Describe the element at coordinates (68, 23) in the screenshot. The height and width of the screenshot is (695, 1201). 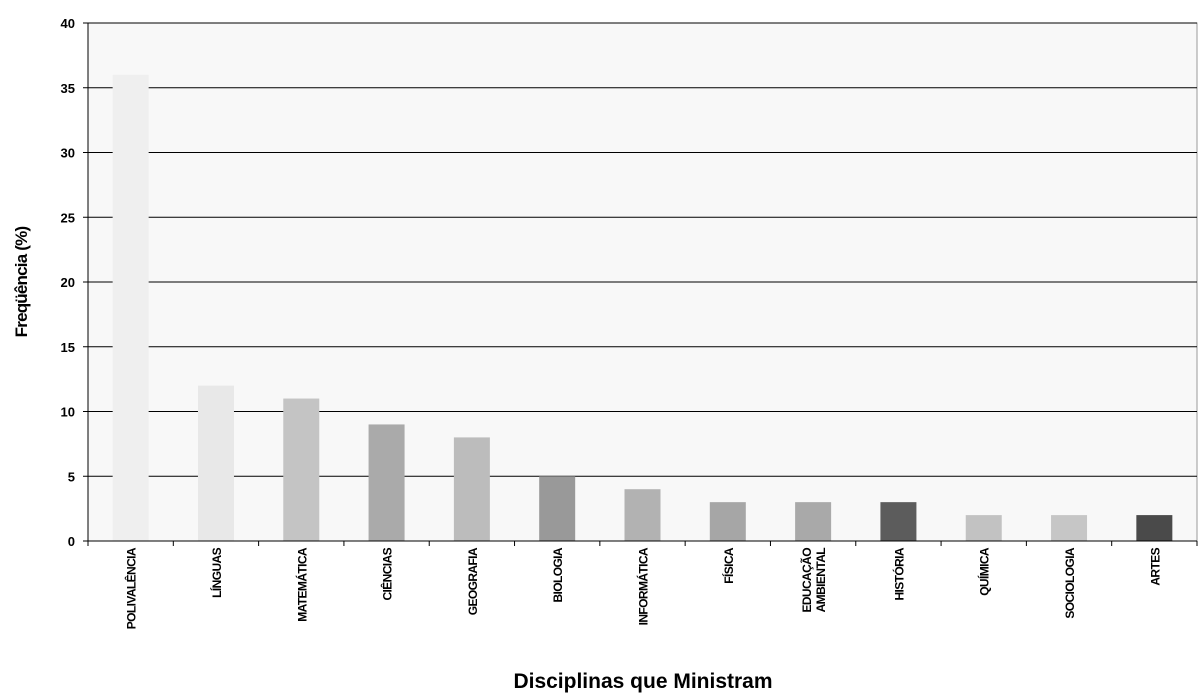
I see `y-tick-label: 40` at that location.